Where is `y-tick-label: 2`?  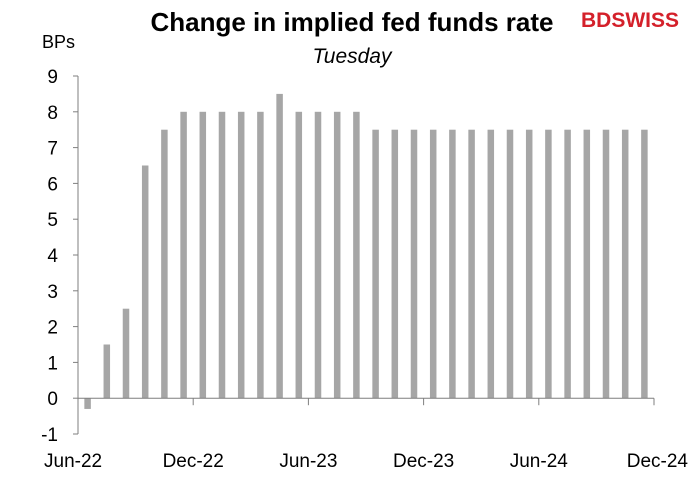 y-tick-label: 2 is located at coordinates (52, 328).